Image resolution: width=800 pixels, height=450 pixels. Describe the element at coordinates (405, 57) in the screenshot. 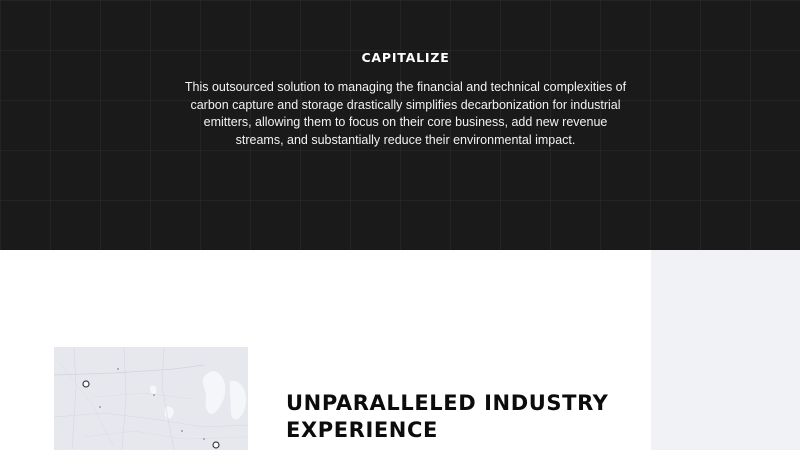

I see `section-title: CAPITALIZE` at that location.